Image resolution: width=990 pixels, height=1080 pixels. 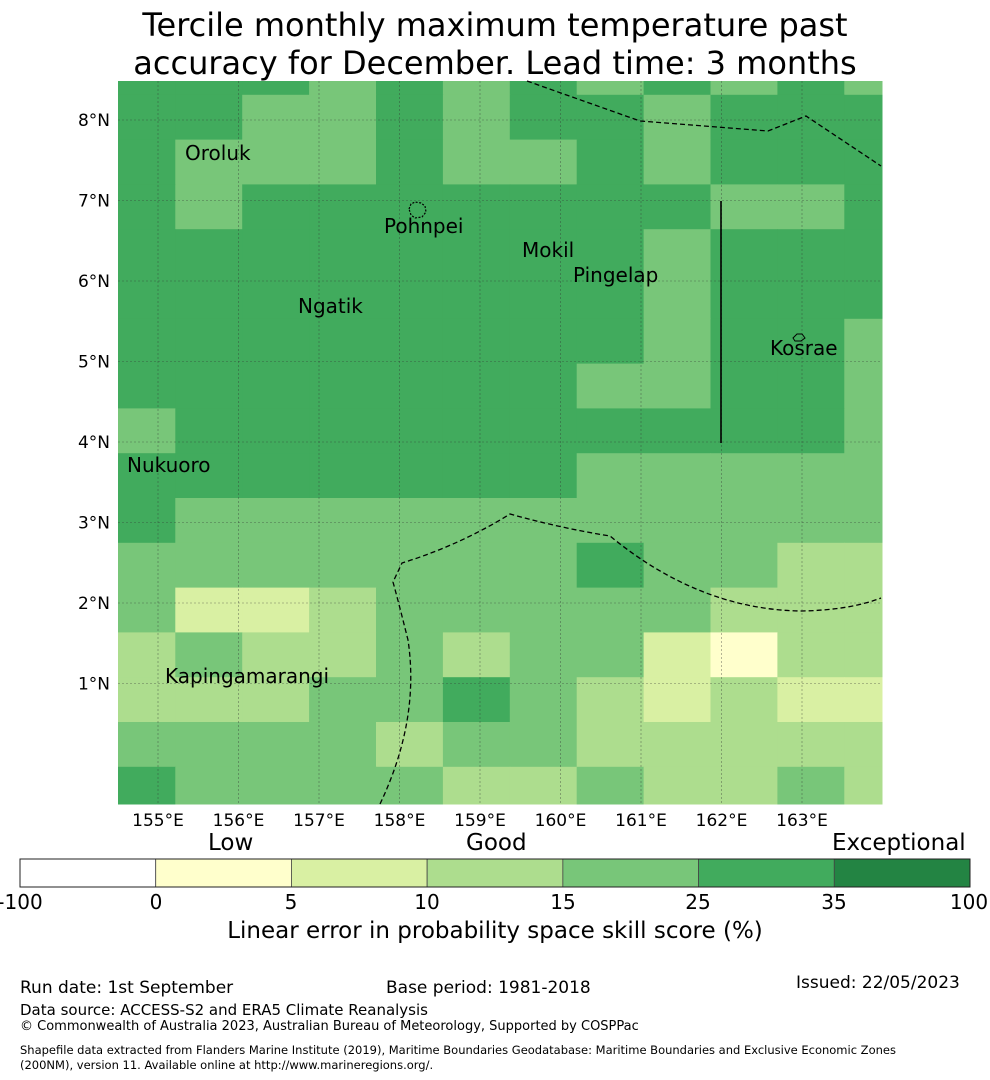 I want to click on eez-boundary-north, so click(x=704, y=123).